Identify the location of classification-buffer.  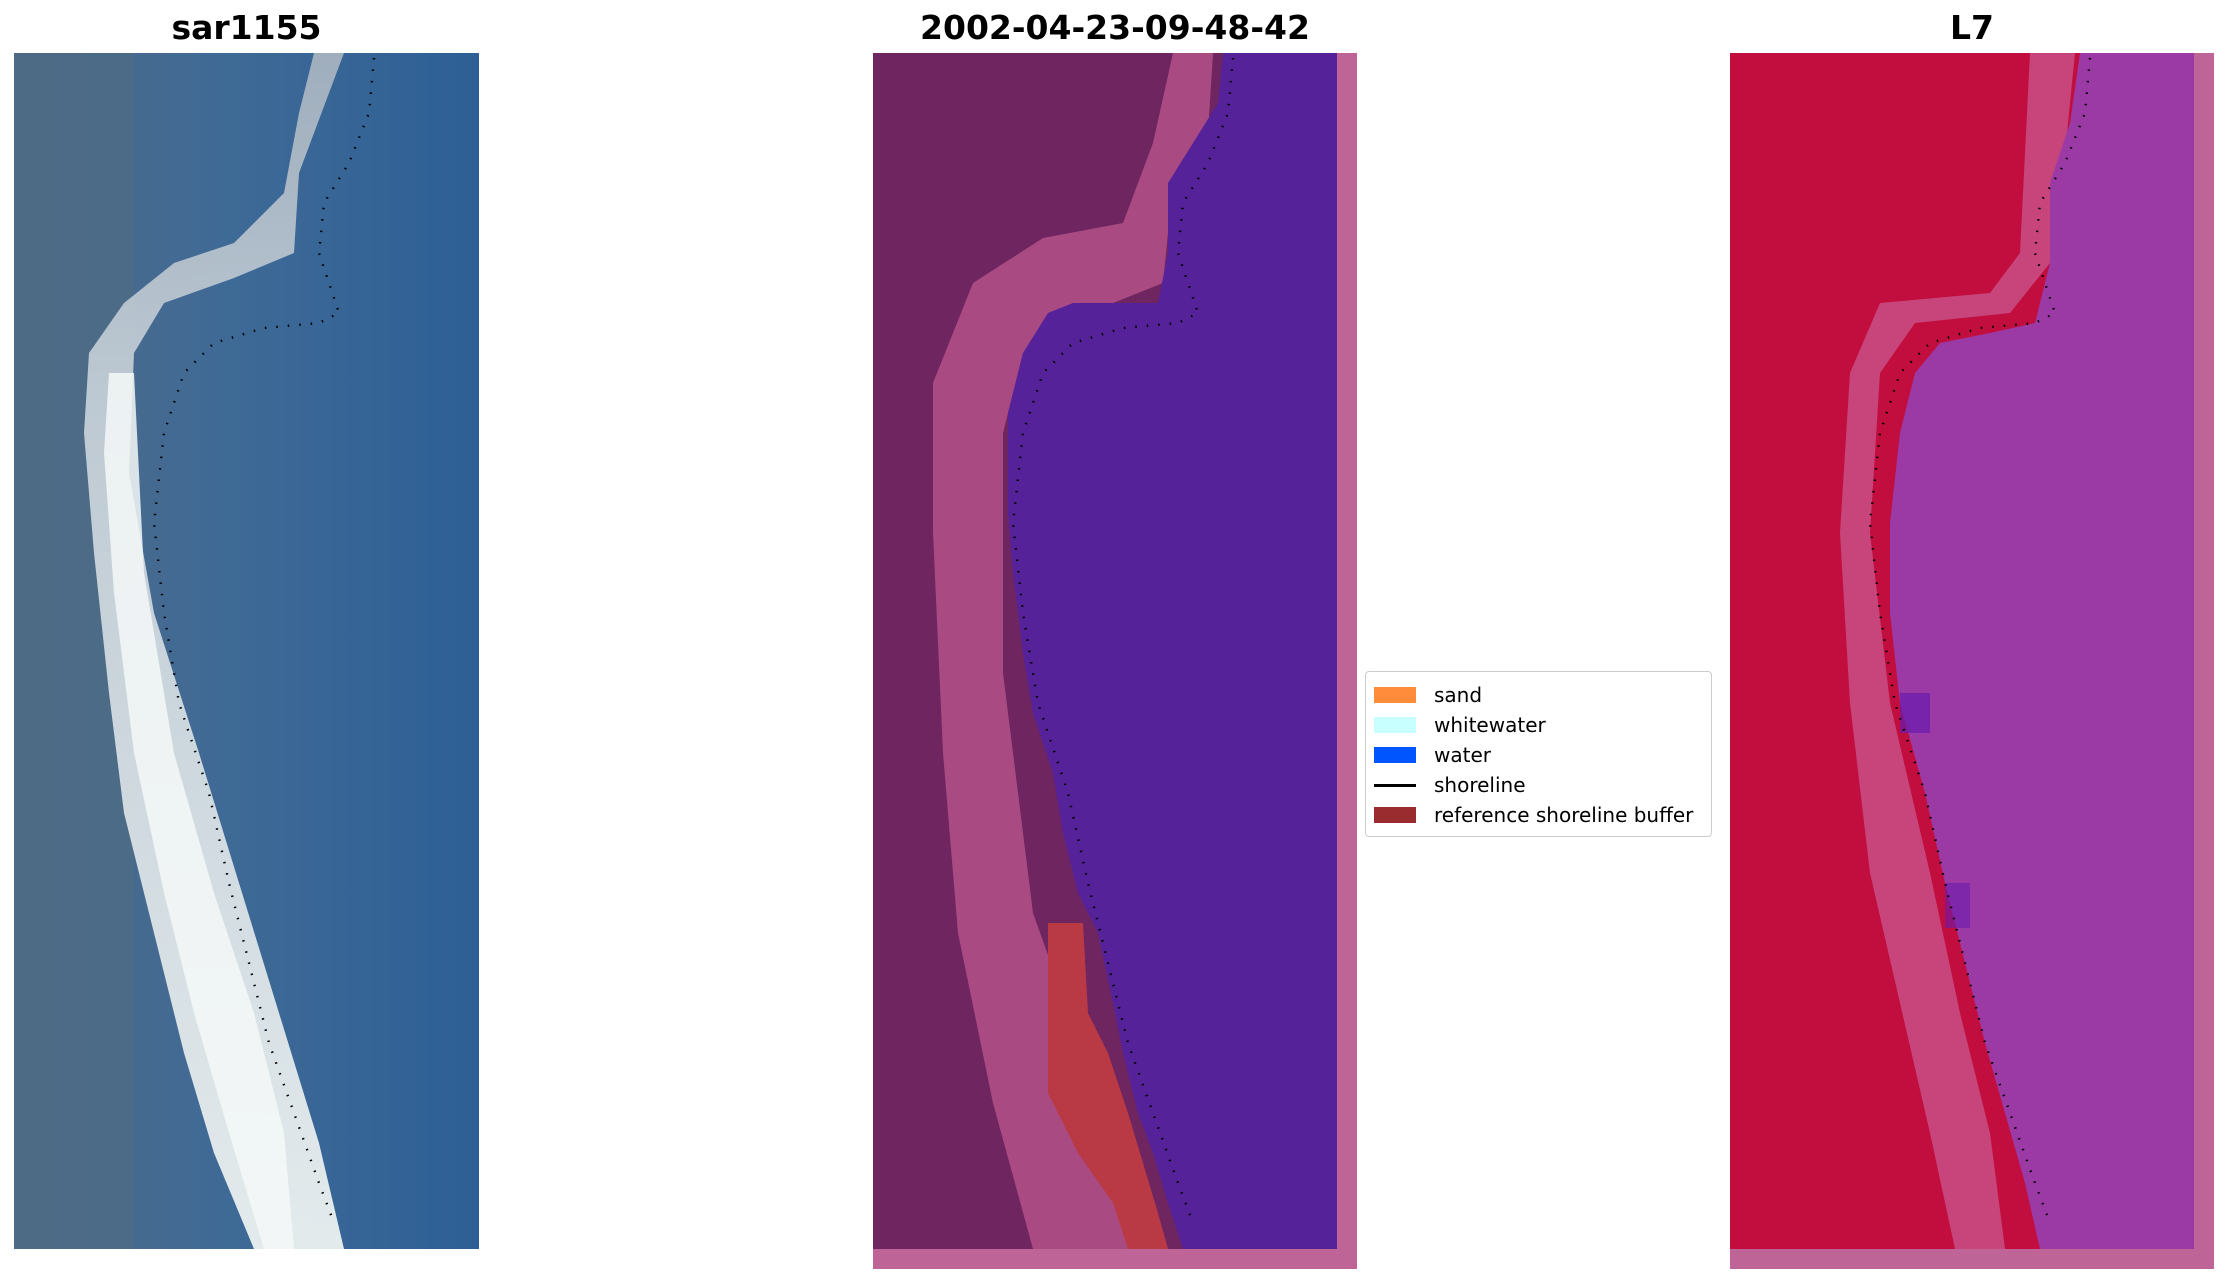
(1108, 1086).